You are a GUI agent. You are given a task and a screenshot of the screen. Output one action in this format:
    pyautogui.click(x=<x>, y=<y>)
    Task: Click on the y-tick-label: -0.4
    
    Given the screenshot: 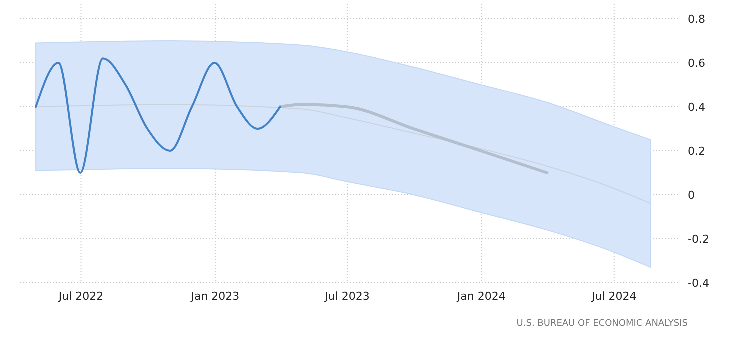 What is the action you would take?
    pyautogui.click(x=699, y=283)
    